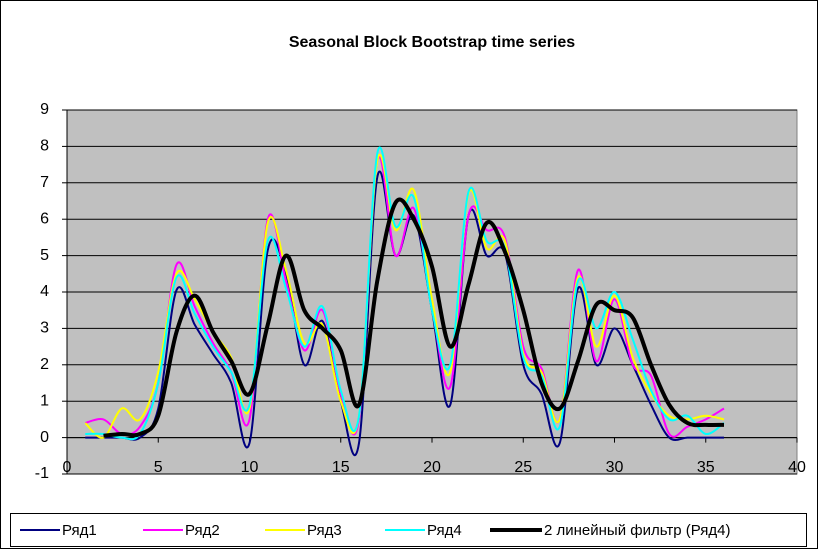  Describe the element at coordinates (44, 146) in the screenshot. I see `y-tick-label: 8` at that location.